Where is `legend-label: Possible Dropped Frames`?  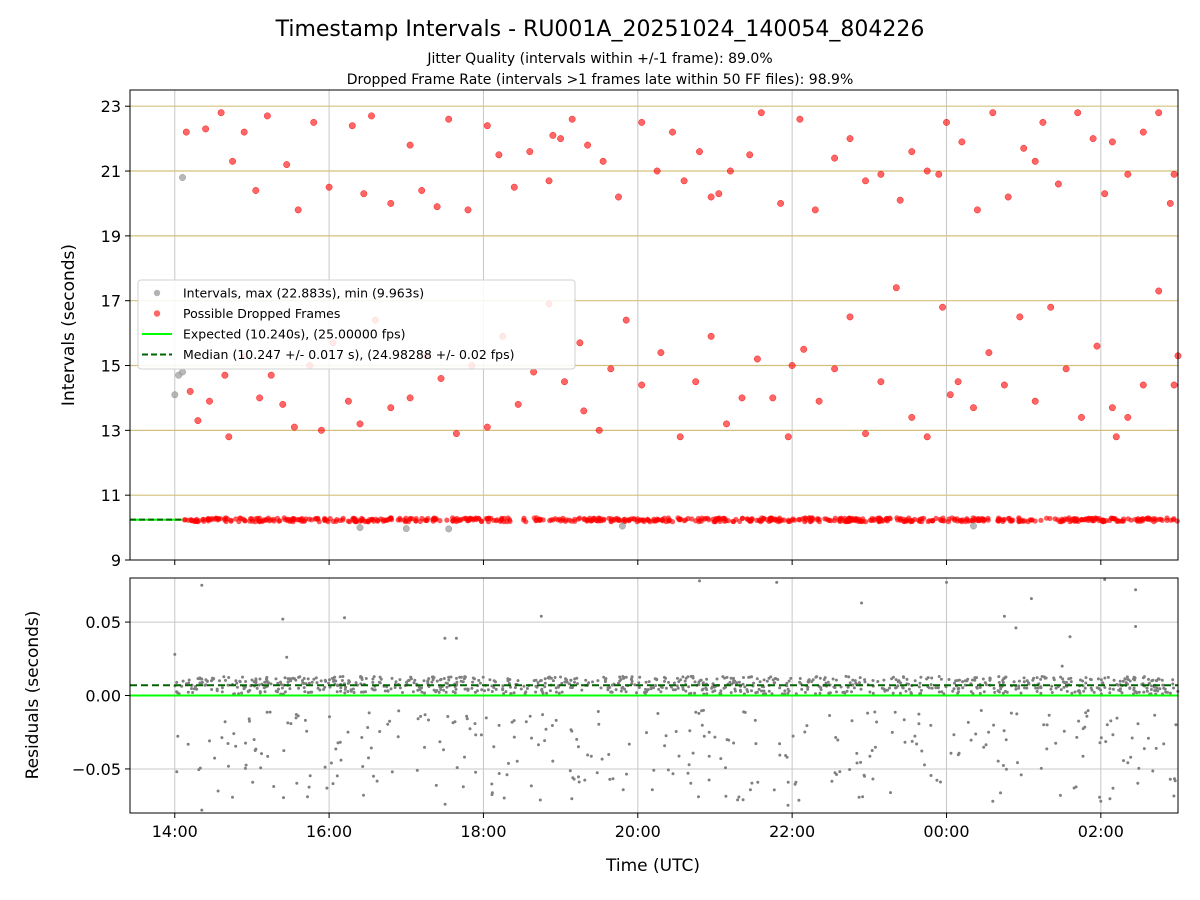
legend-label: Possible Dropped Frames is located at coordinates (261, 313).